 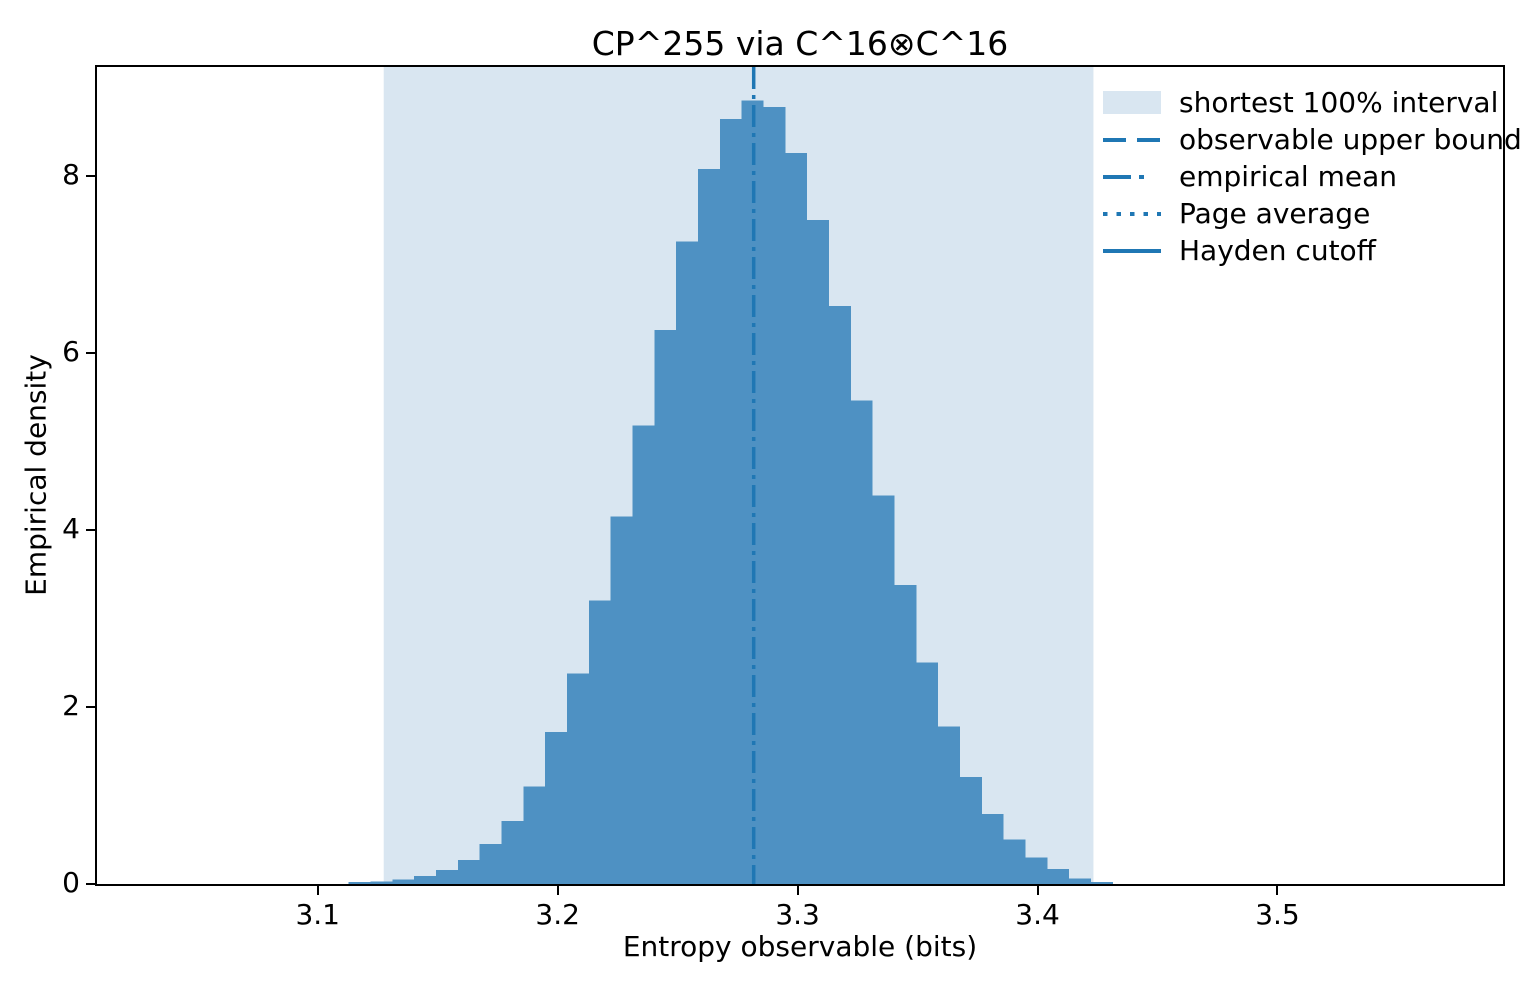 I want to click on legend-item-label: shortest 100% interval, so click(x=1339, y=102).